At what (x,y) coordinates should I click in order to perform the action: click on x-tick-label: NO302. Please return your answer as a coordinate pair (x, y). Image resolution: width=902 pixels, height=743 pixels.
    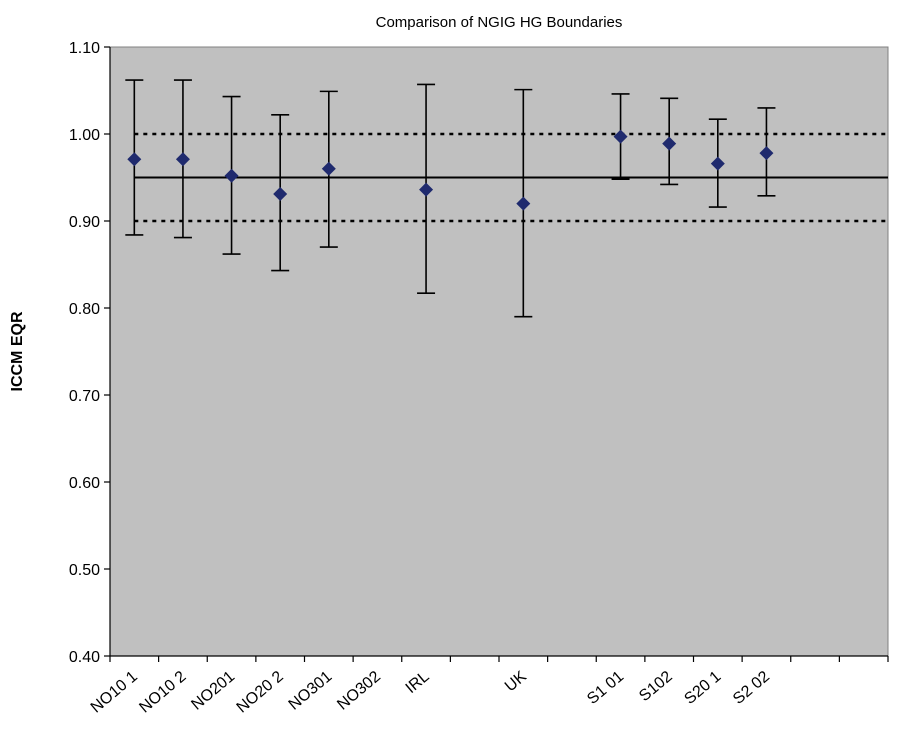
    Looking at the image, I should click on (359, 691).